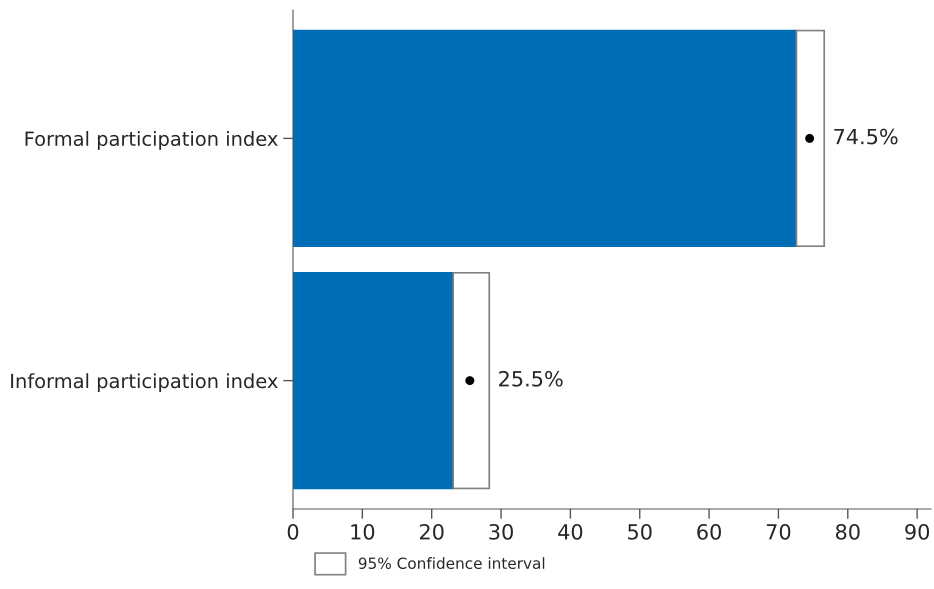 The width and height of the screenshot is (934, 589). I want to click on y-tick-label: Formal participation index, so click(152, 140).